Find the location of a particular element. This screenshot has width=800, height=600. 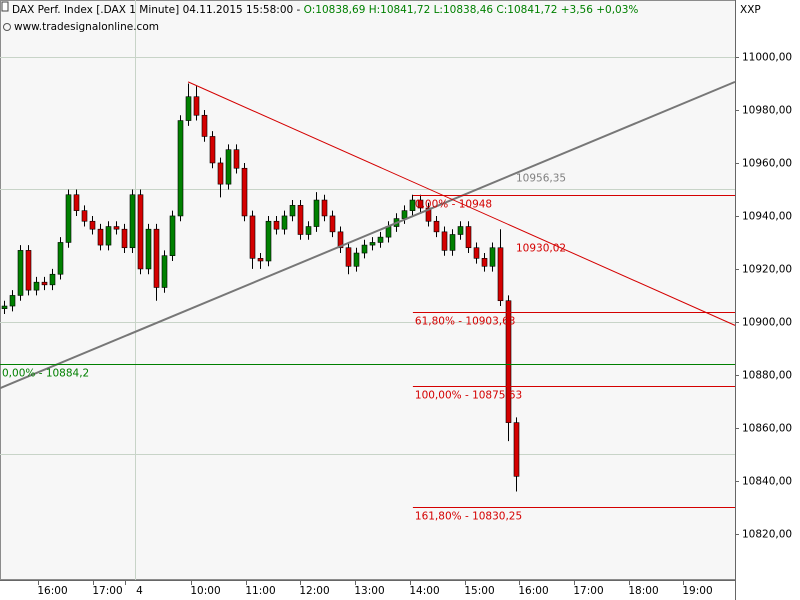

level-label: 161,80% - 10830,25 is located at coordinates (468, 517).